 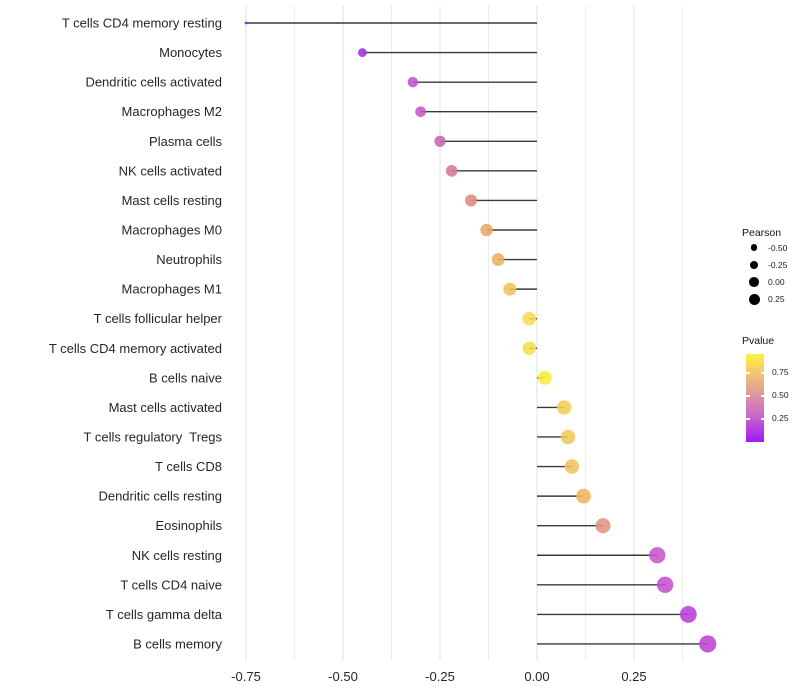 I want to click on x-tick-label: -0.75, so click(x=246, y=676).